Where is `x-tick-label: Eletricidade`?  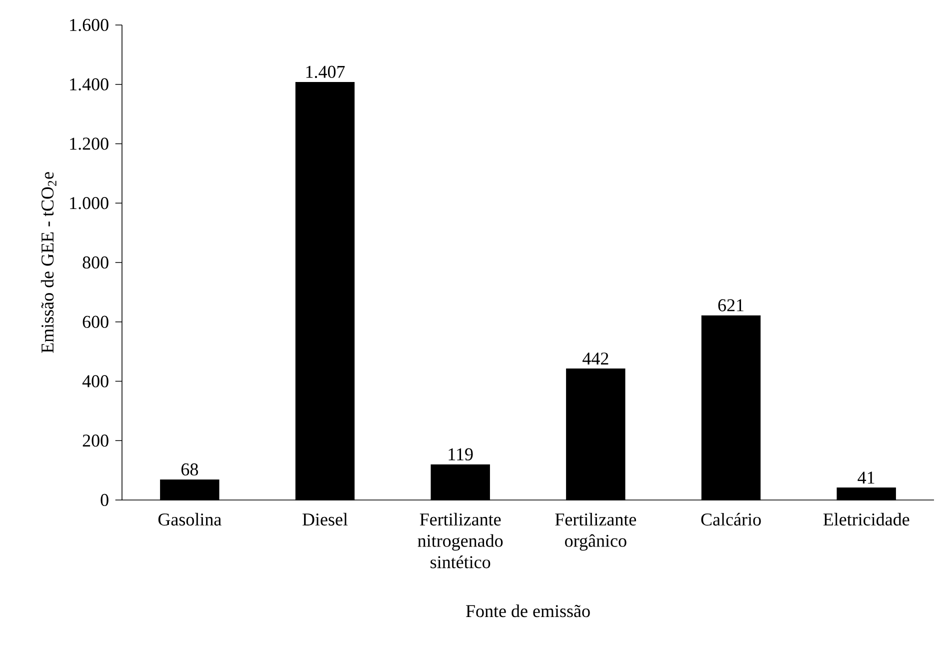 x-tick-label: Eletricidade is located at coordinates (866, 519).